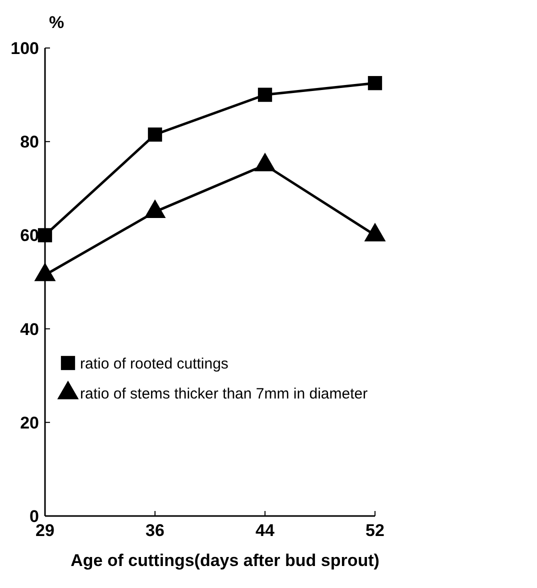 This screenshot has height=588, width=537. What do you see at coordinates (265, 530) in the screenshot?
I see `x-tick-label: 44` at bounding box center [265, 530].